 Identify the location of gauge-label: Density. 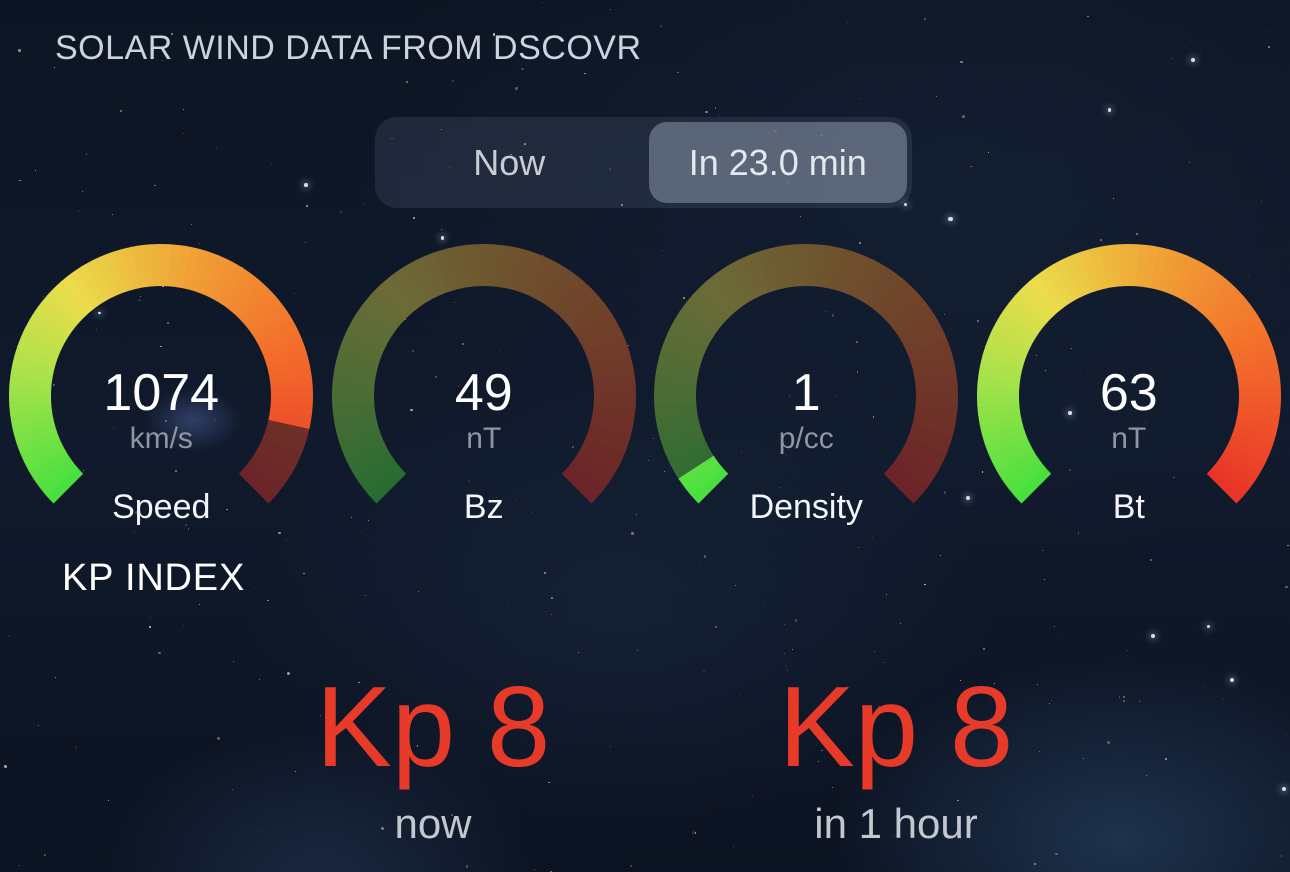
(806, 507).